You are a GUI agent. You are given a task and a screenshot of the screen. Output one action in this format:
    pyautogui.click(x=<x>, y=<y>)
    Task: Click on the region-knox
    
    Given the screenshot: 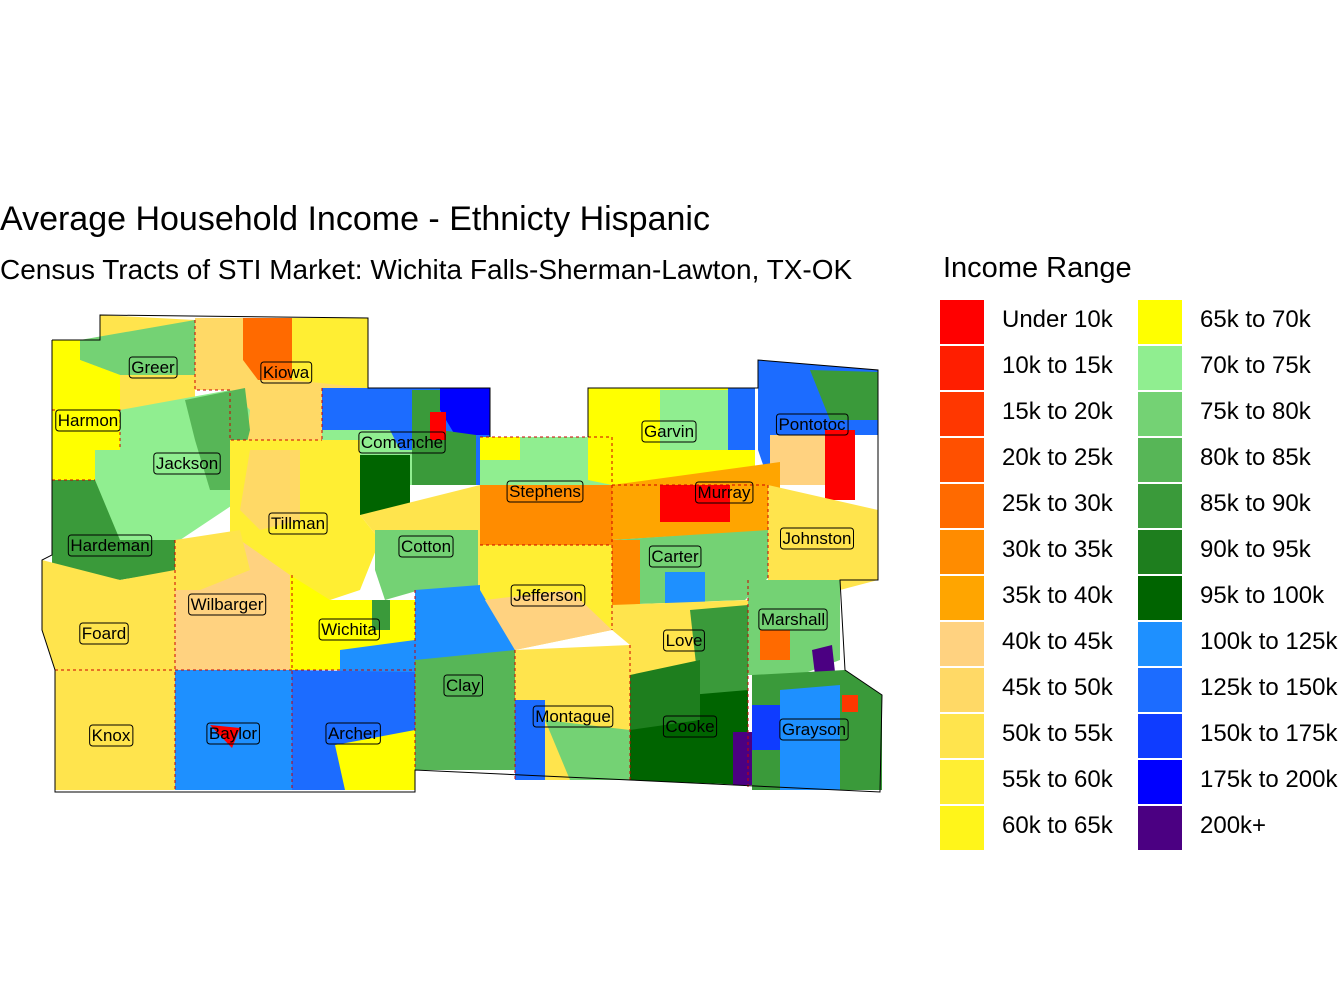 What is the action you would take?
    pyautogui.click(x=115, y=730)
    